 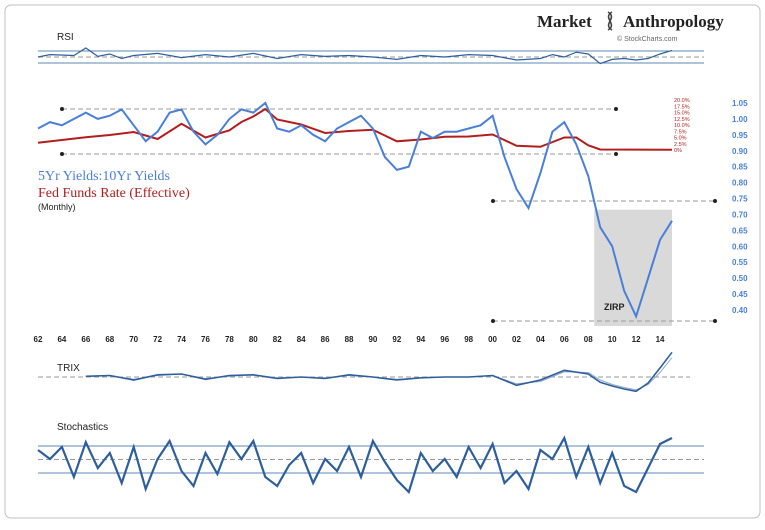 What do you see at coordinates (680, 139) in the screenshot?
I see `y-tick-label-fedfunds: 5.0%` at bounding box center [680, 139].